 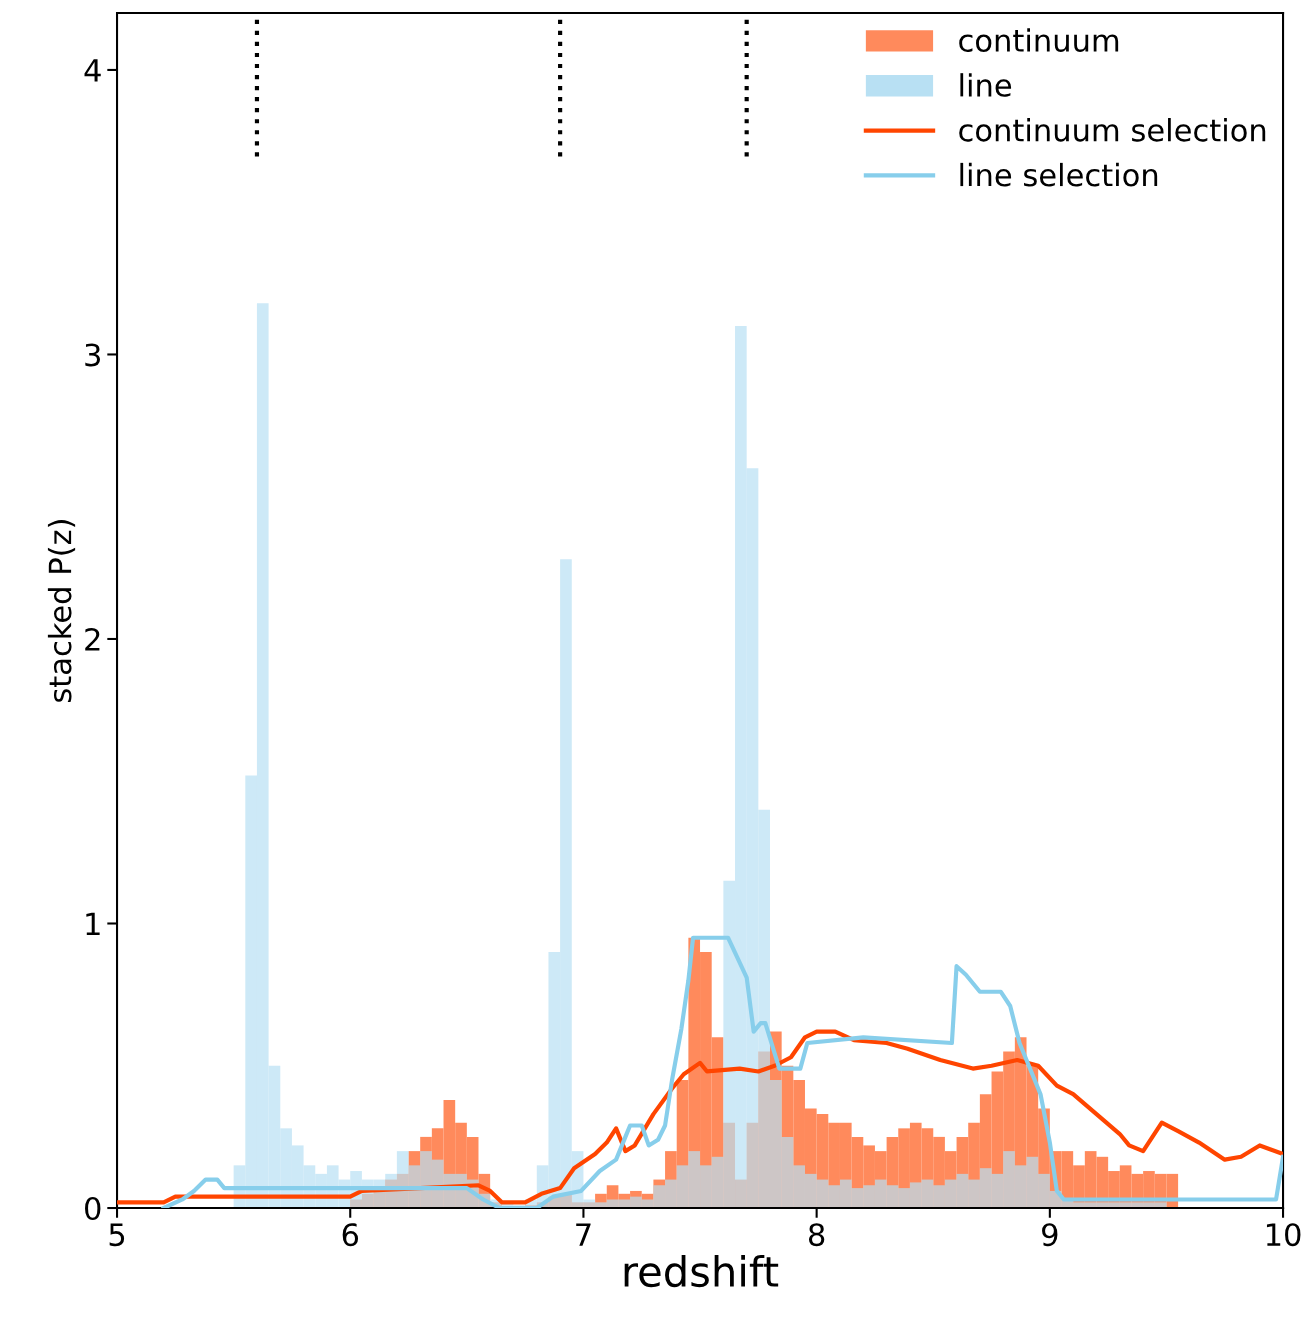 I want to click on x-axis-title: redshift, so click(x=701, y=1271).